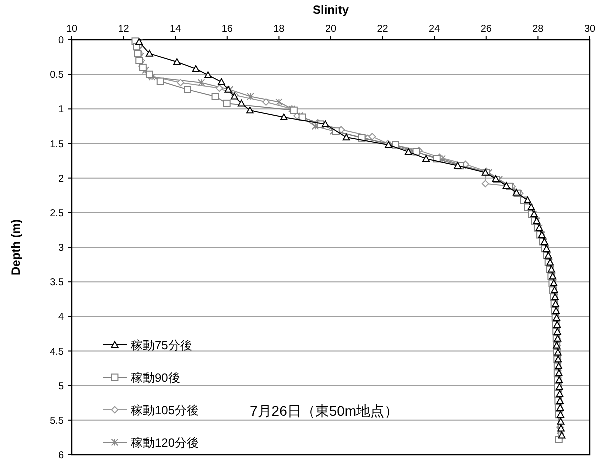  I want to click on x-tick-label: 28, so click(538, 29).